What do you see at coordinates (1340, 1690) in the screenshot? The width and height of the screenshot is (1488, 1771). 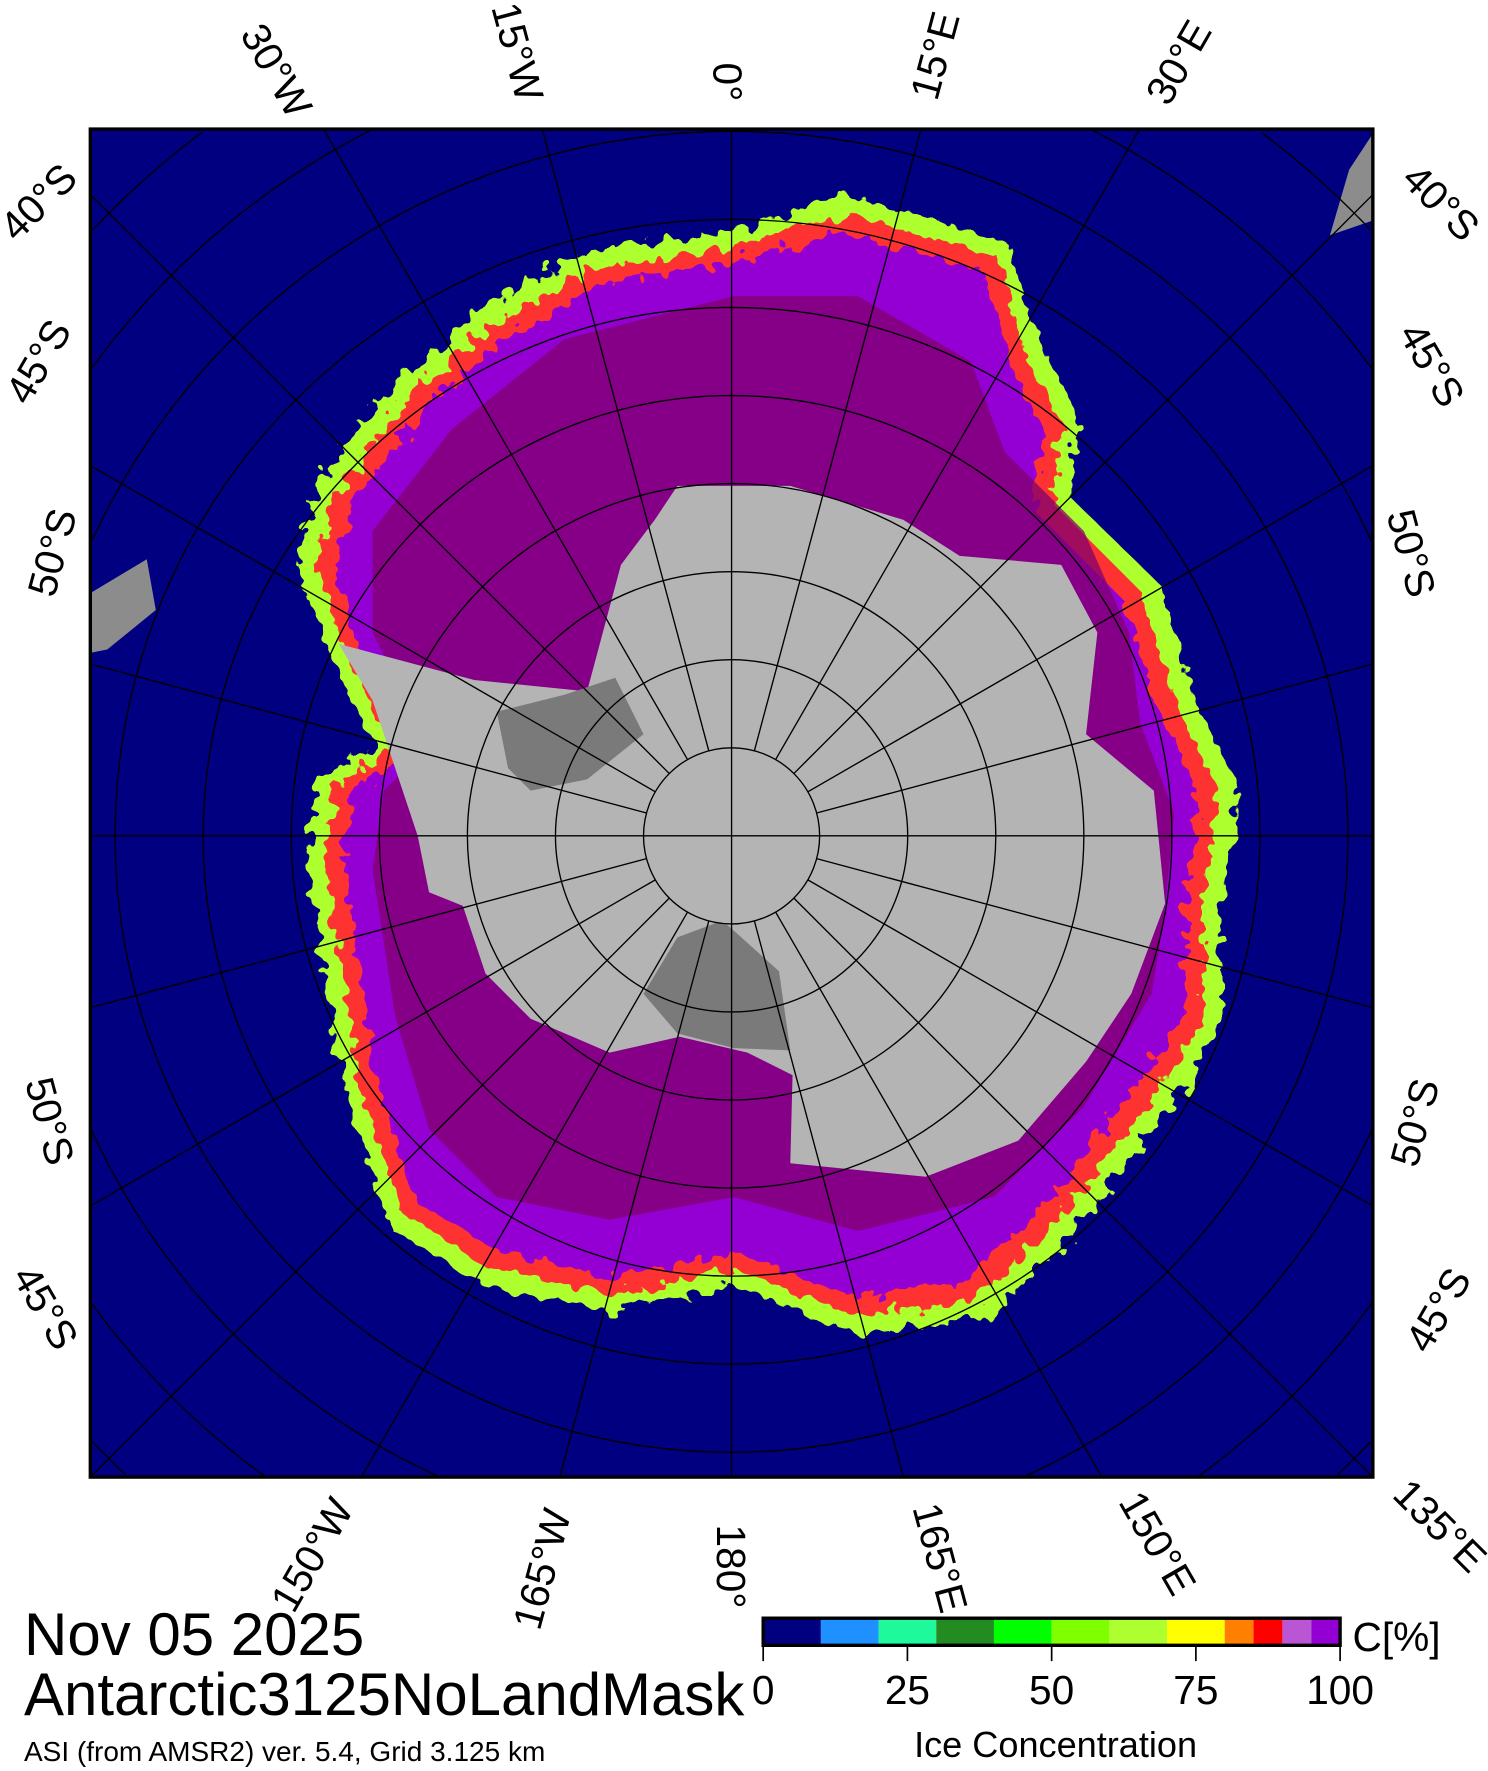 I see `colorbar-tick-label: 100` at bounding box center [1340, 1690].